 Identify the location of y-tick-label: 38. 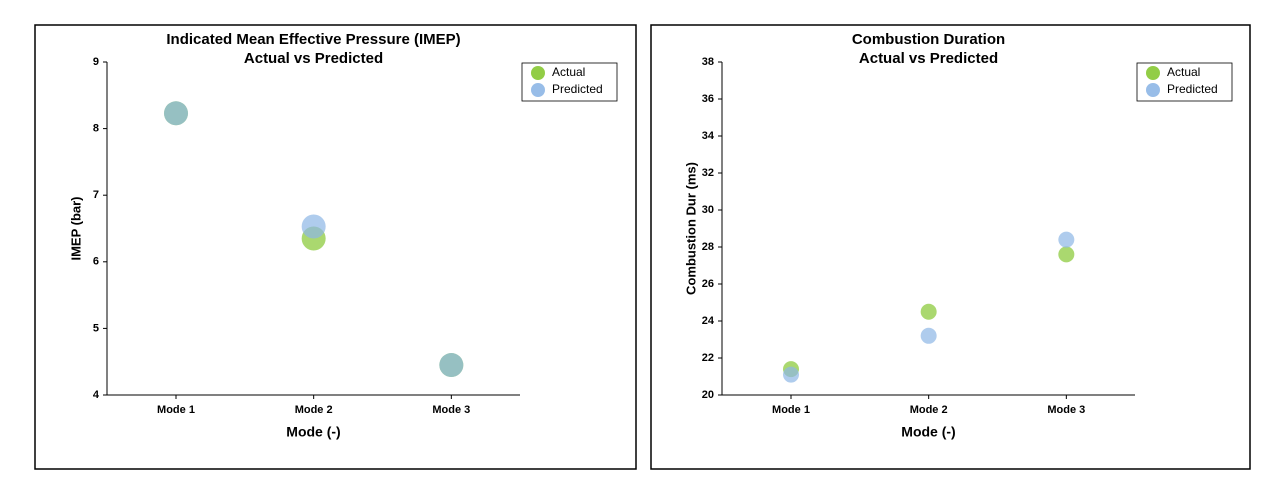
(708, 62).